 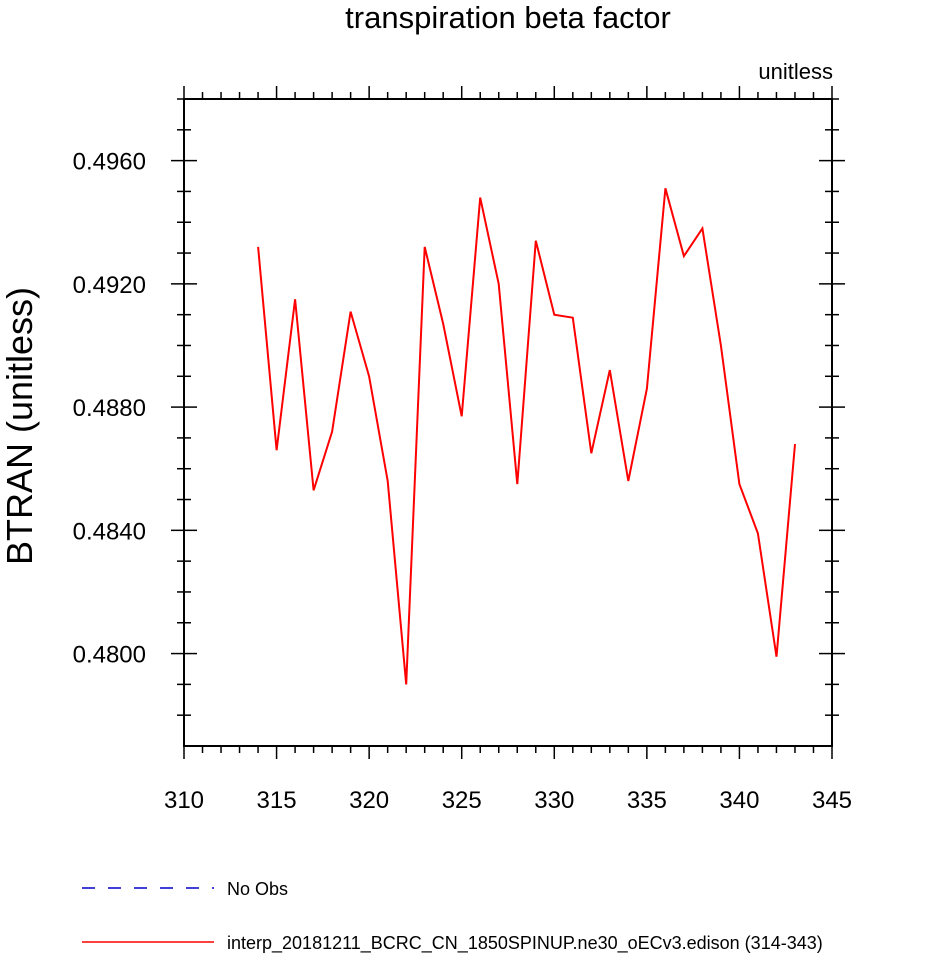 What do you see at coordinates (462, 800) in the screenshot?
I see `x-tick-label: 325` at bounding box center [462, 800].